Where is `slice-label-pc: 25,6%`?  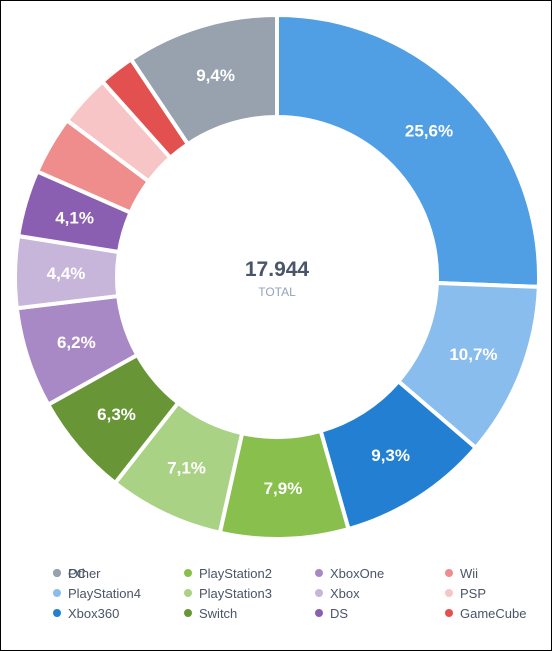 slice-label-pc: 25,6% is located at coordinates (429, 131).